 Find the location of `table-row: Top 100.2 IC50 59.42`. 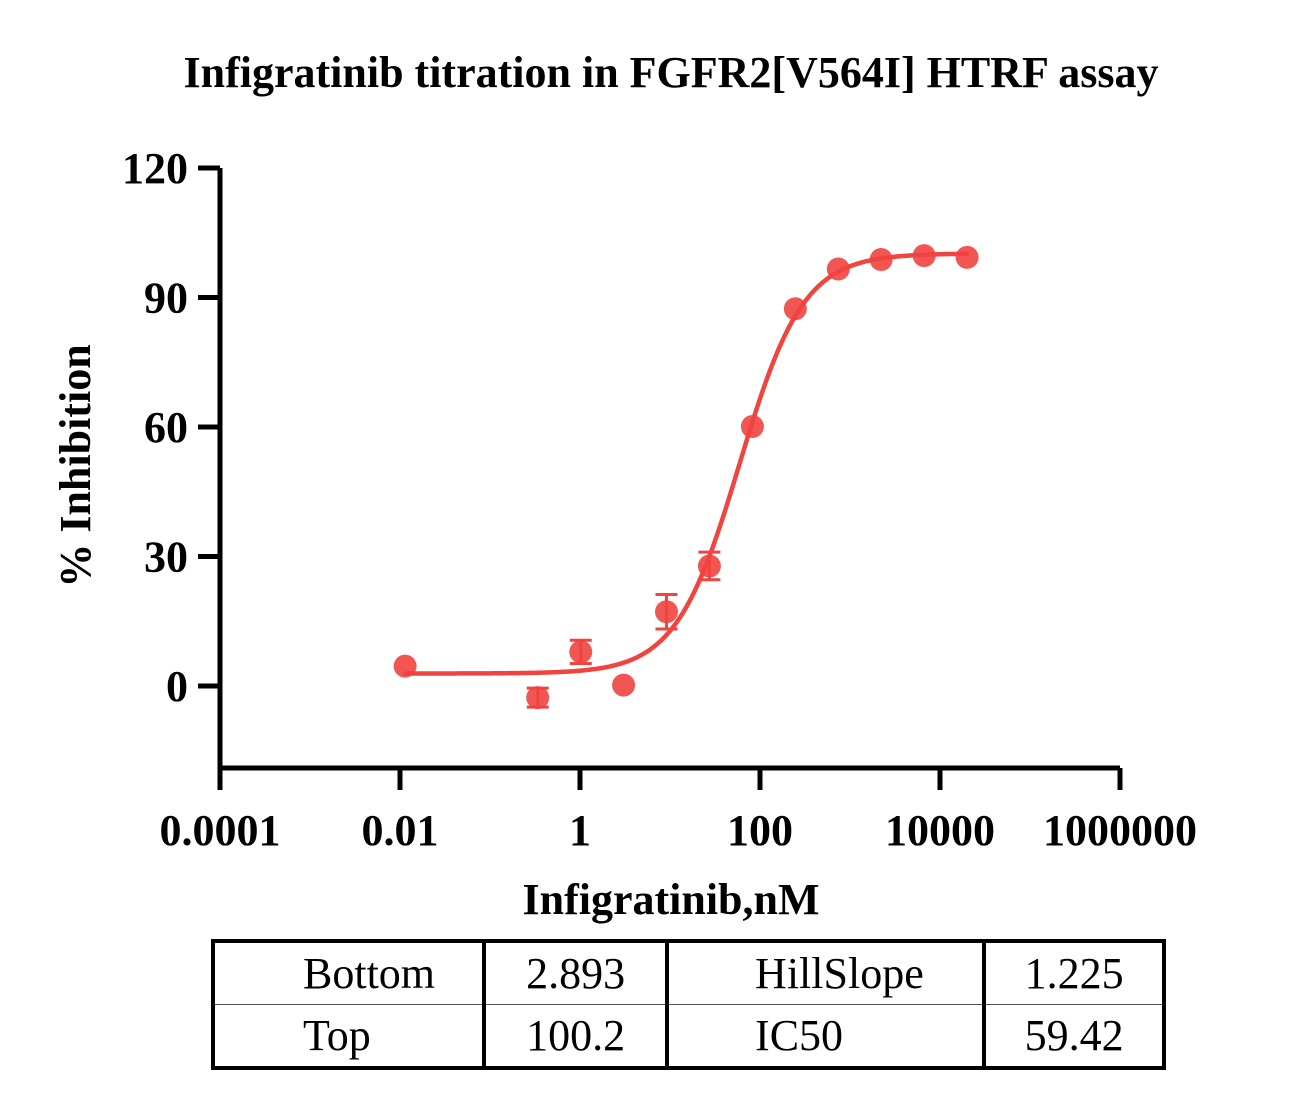

table-row: Top 100.2 IC50 59.42 is located at coordinates (688, 1036).